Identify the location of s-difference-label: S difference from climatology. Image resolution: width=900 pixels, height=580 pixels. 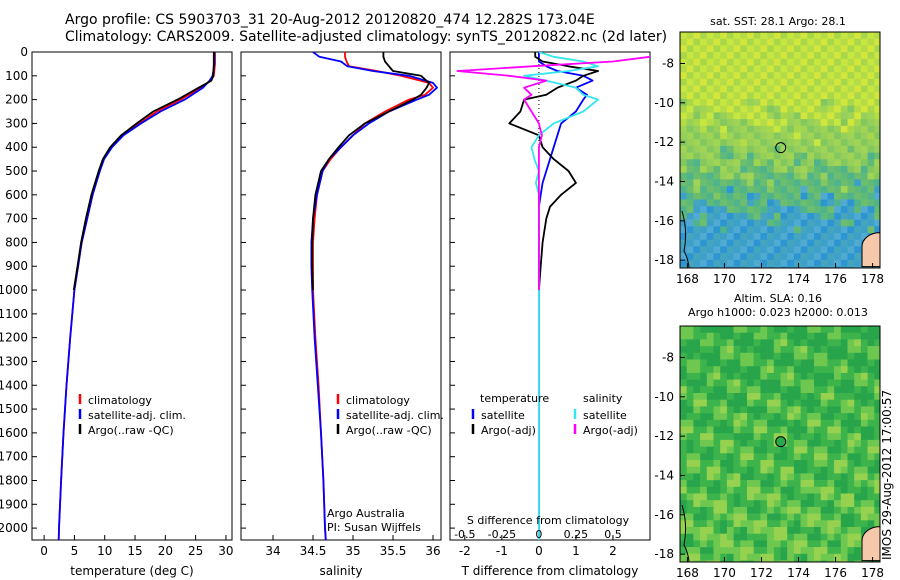
(548, 520).